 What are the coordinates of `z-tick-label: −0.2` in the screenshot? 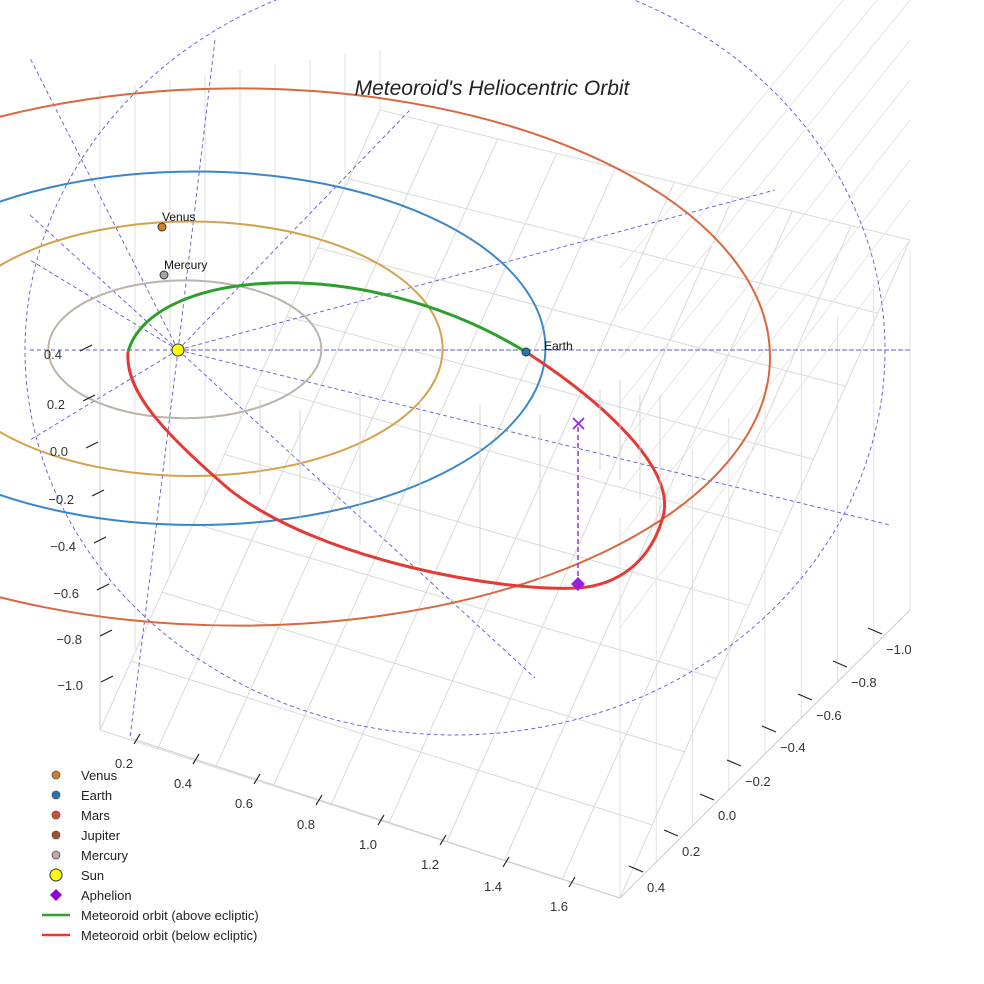 It's located at (61, 499).